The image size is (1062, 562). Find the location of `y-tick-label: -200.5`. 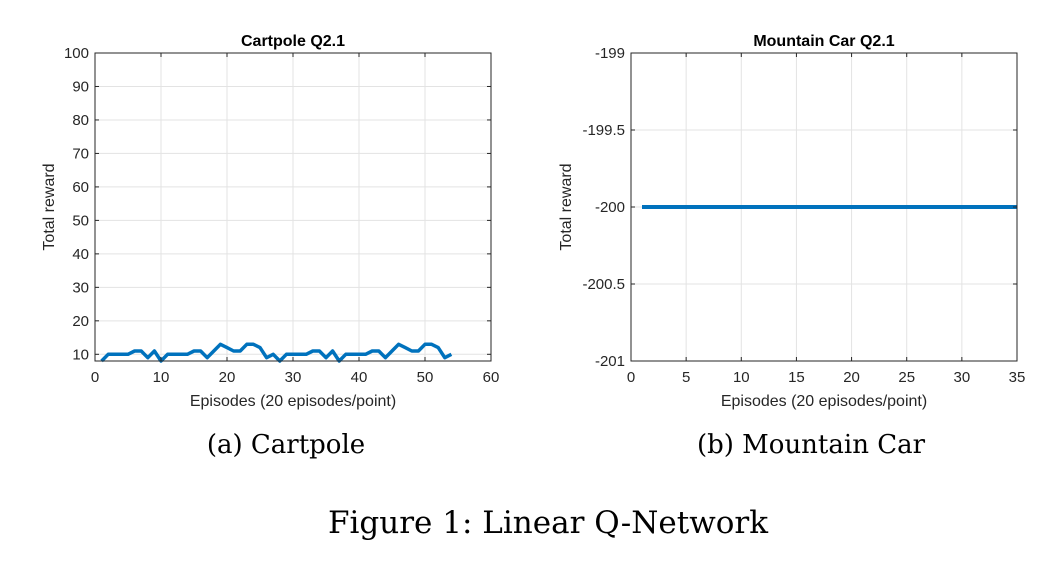

y-tick-label: -200.5 is located at coordinates (603, 284).